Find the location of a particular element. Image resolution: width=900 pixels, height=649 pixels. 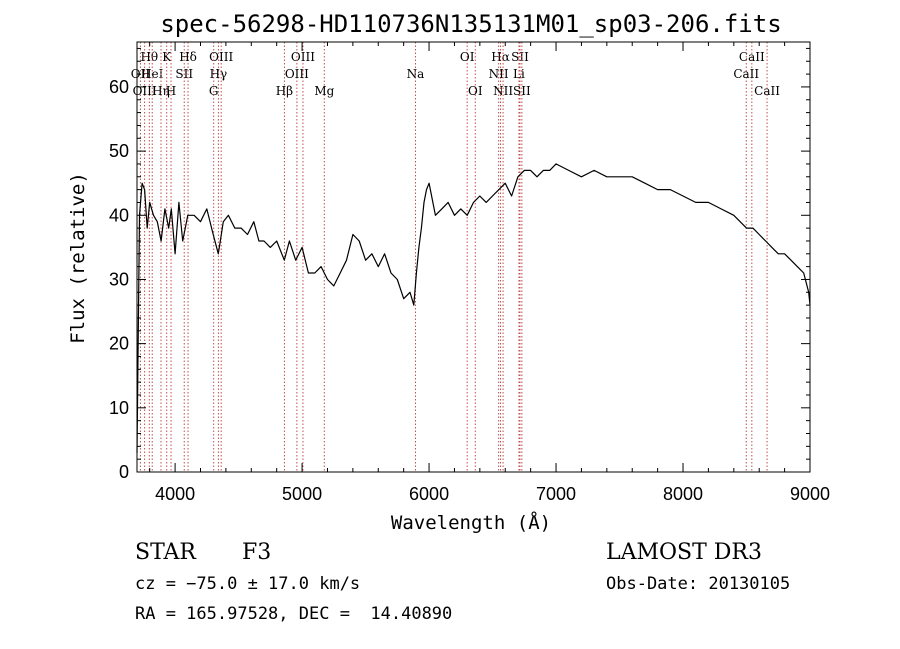

y-tick-label: 30 is located at coordinates (119, 279).